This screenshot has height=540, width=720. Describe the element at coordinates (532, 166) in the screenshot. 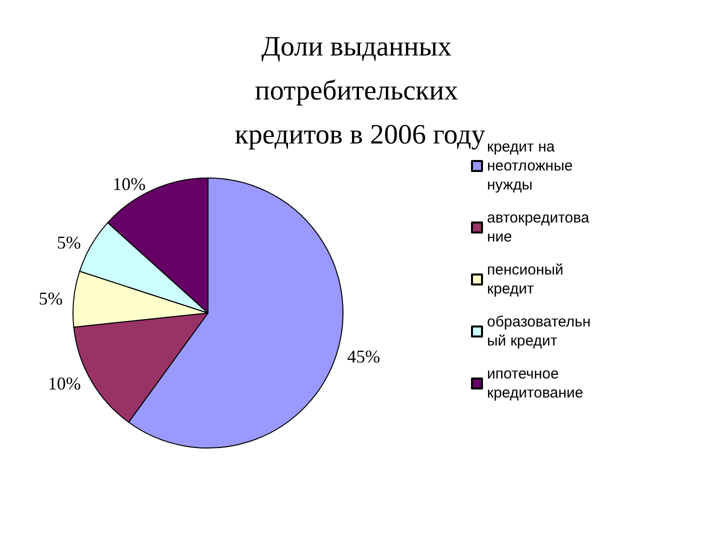

I see `legend-label: кредит на неотложные нужды` at that location.